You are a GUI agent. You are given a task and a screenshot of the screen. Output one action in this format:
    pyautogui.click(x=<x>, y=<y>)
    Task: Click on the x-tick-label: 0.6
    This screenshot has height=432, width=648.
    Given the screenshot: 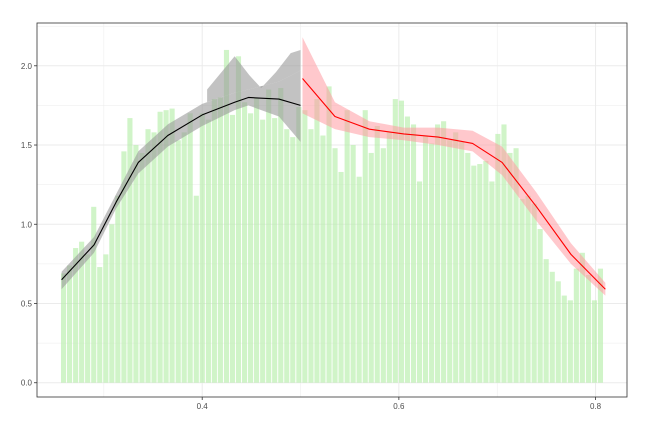 What is the action you would take?
    pyautogui.click(x=399, y=406)
    